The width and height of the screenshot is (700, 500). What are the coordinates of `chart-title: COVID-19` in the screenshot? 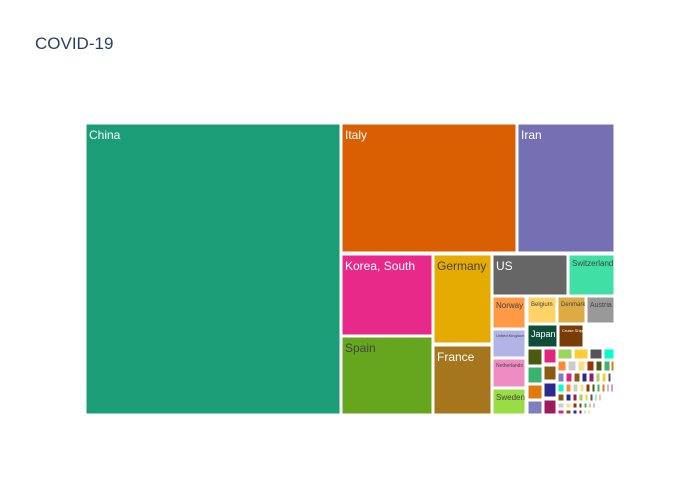 It's located at (74, 43).